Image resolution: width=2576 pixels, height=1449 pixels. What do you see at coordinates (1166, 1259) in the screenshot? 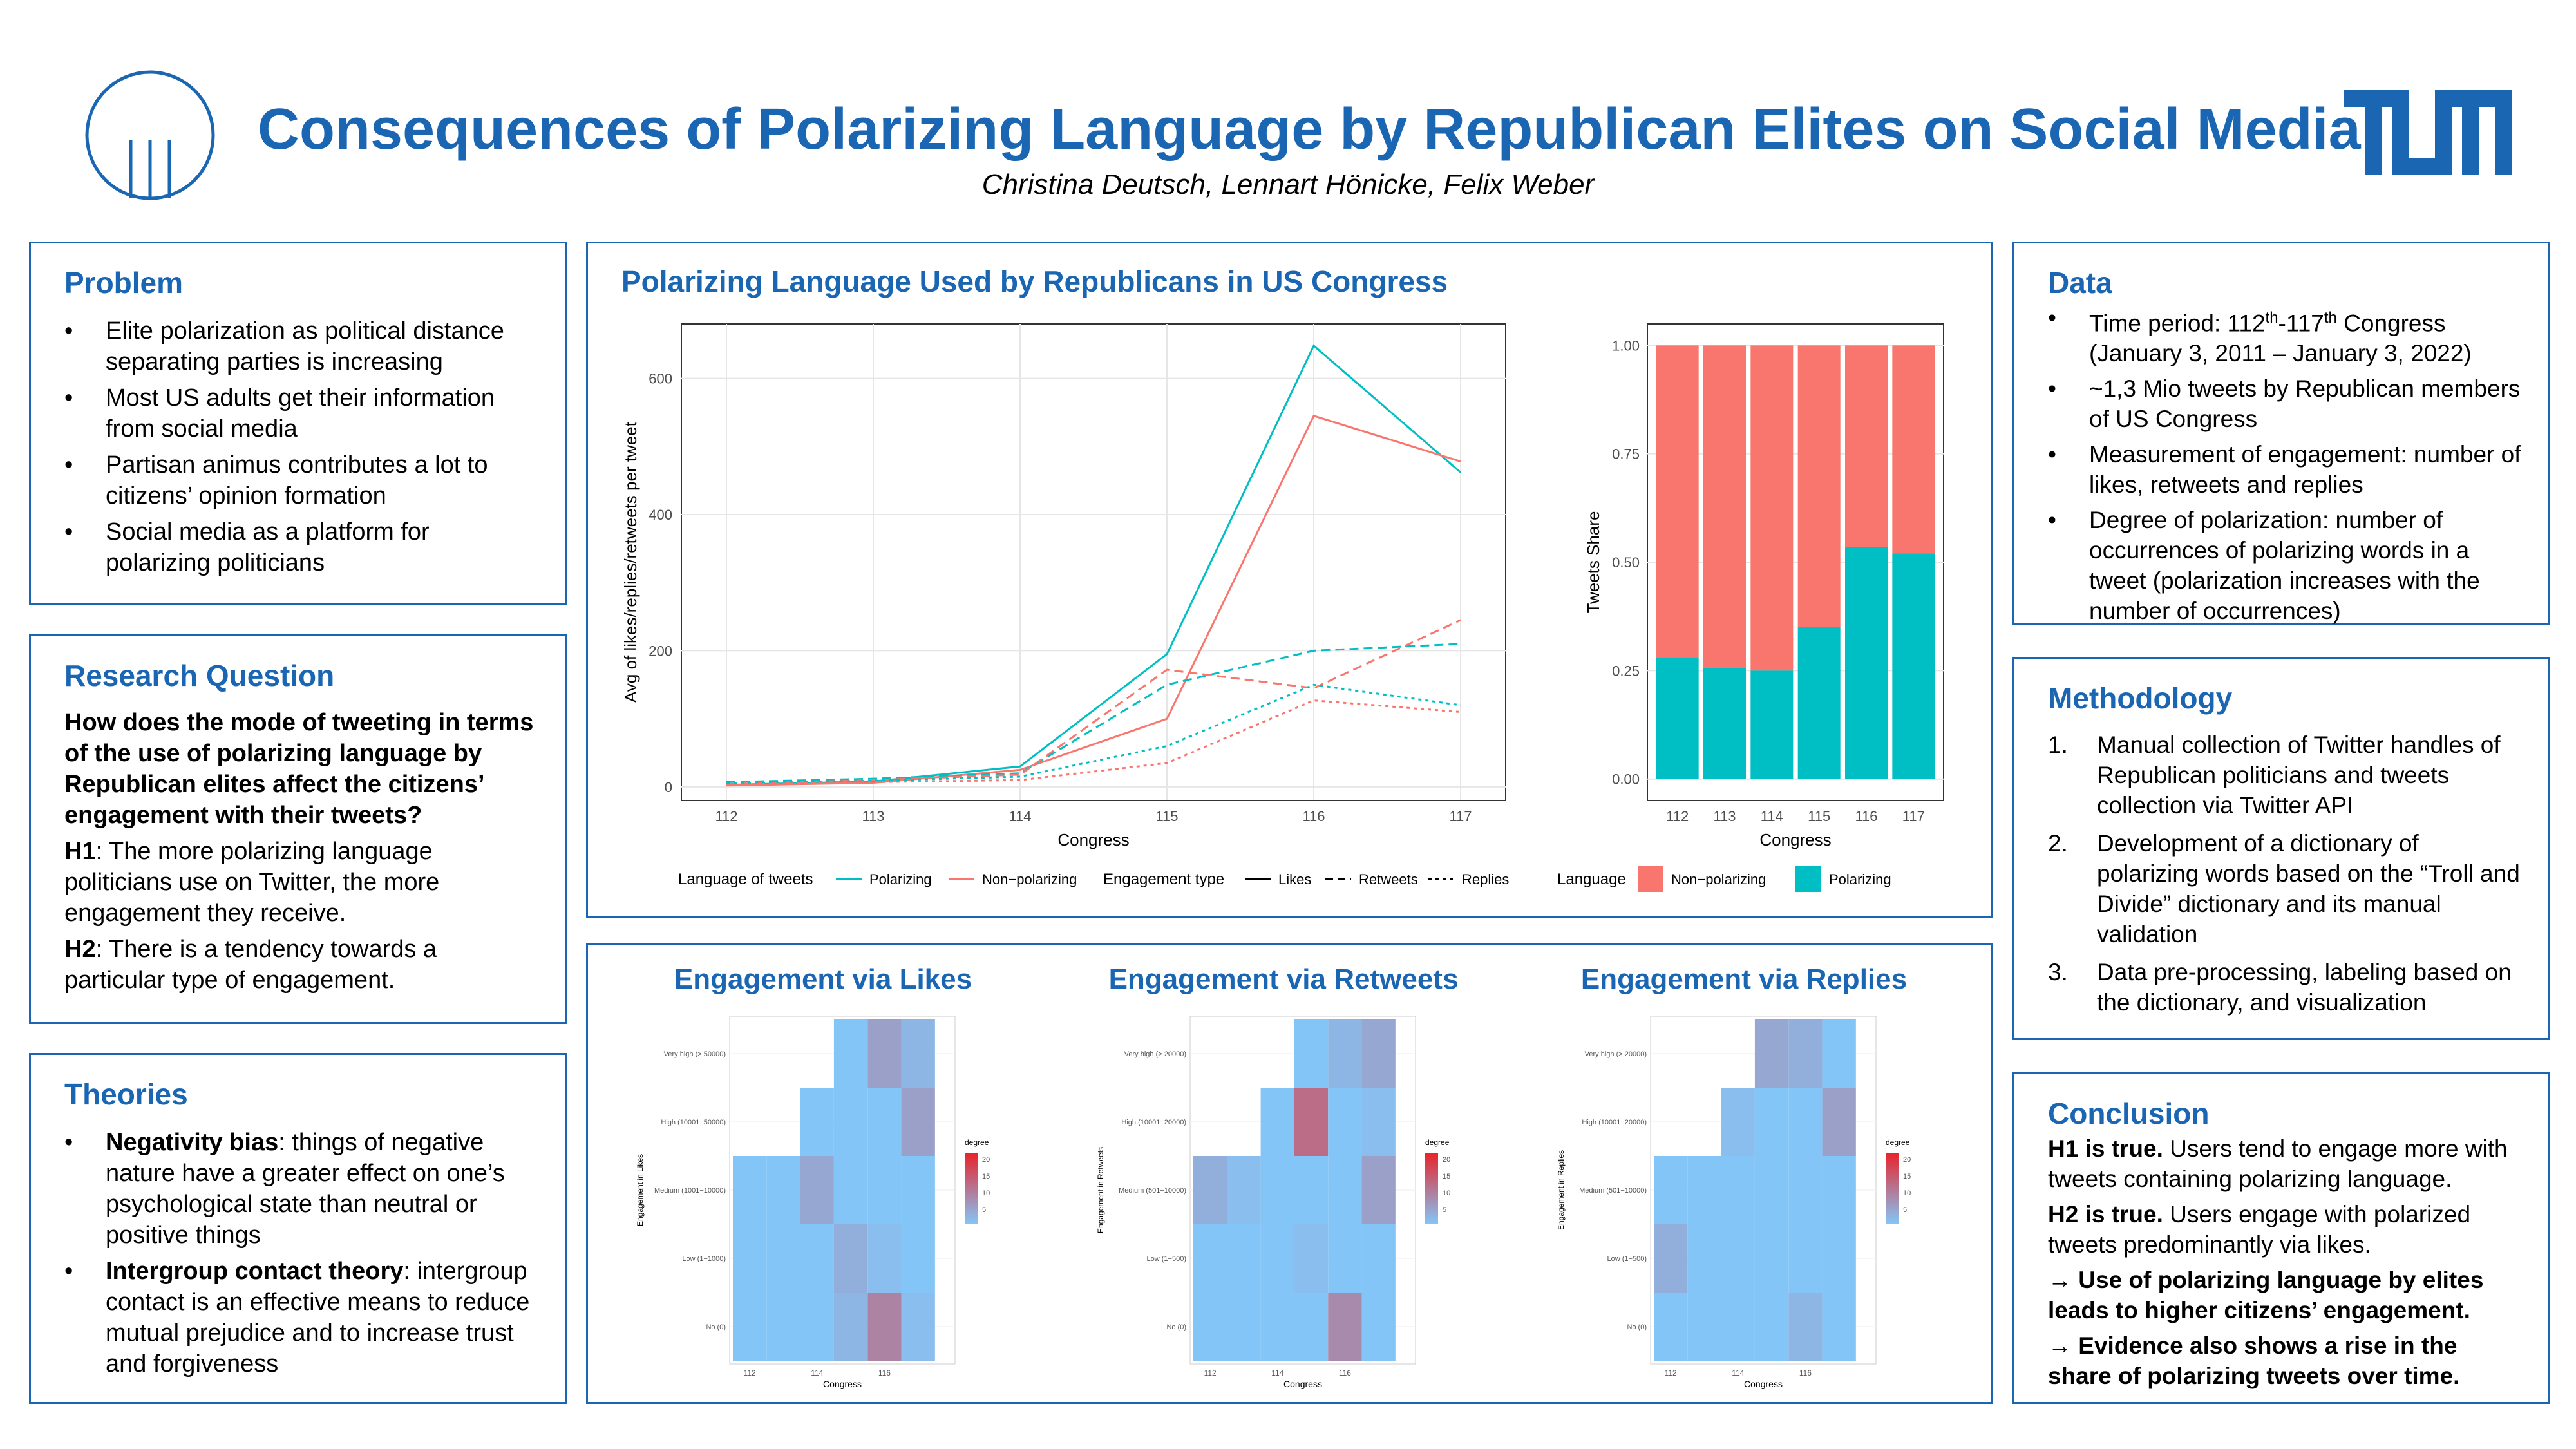
I see `y-tick-label: Low (1−500)` at bounding box center [1166, 1259].